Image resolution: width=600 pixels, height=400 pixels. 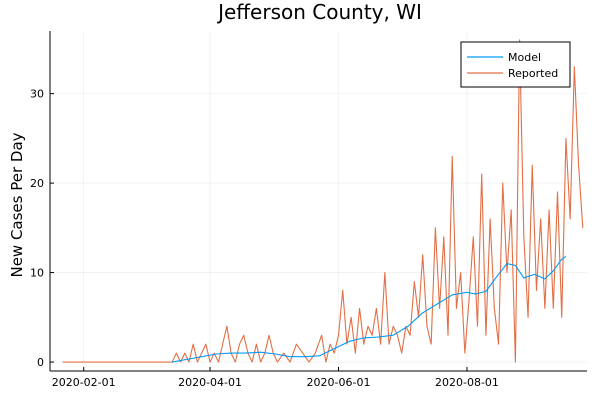 What do you see at coordinates (210, 382) in the screenshot?
I see `x-tick-label: 2020-04-01` at bounding box center [210, 382].